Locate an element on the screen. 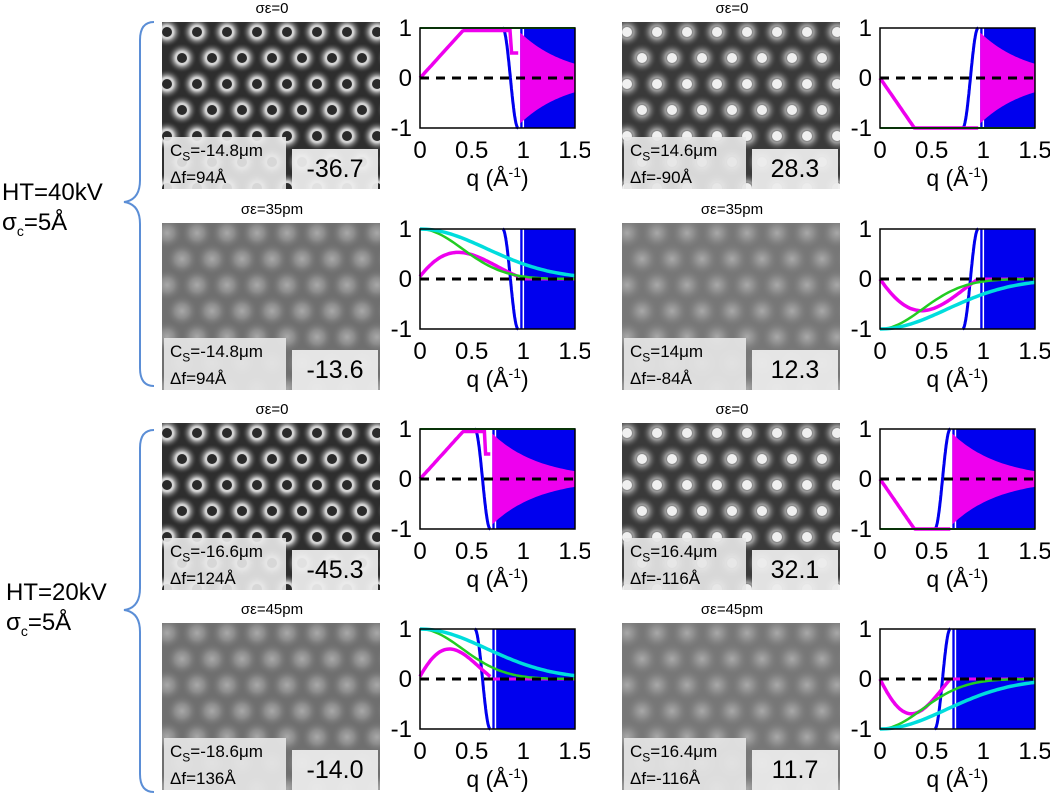 Image resolution: width=1056 pixels, height=797 pixels. cs-value: CS=-18.6μm is located at coordinates (216, 753).